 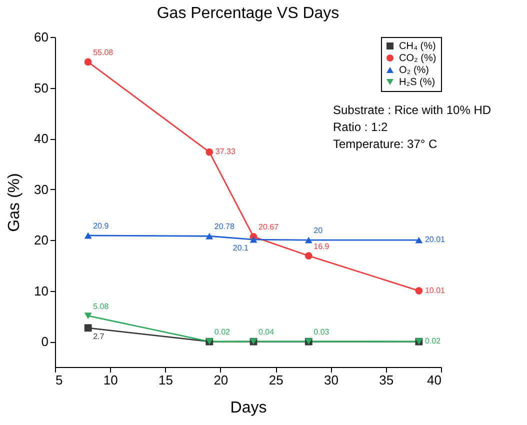 What do you see at coordinates (15, 202) in the screenshot?
I see `y-axis-title: Gas (%)` at bounding box center [15, 202].